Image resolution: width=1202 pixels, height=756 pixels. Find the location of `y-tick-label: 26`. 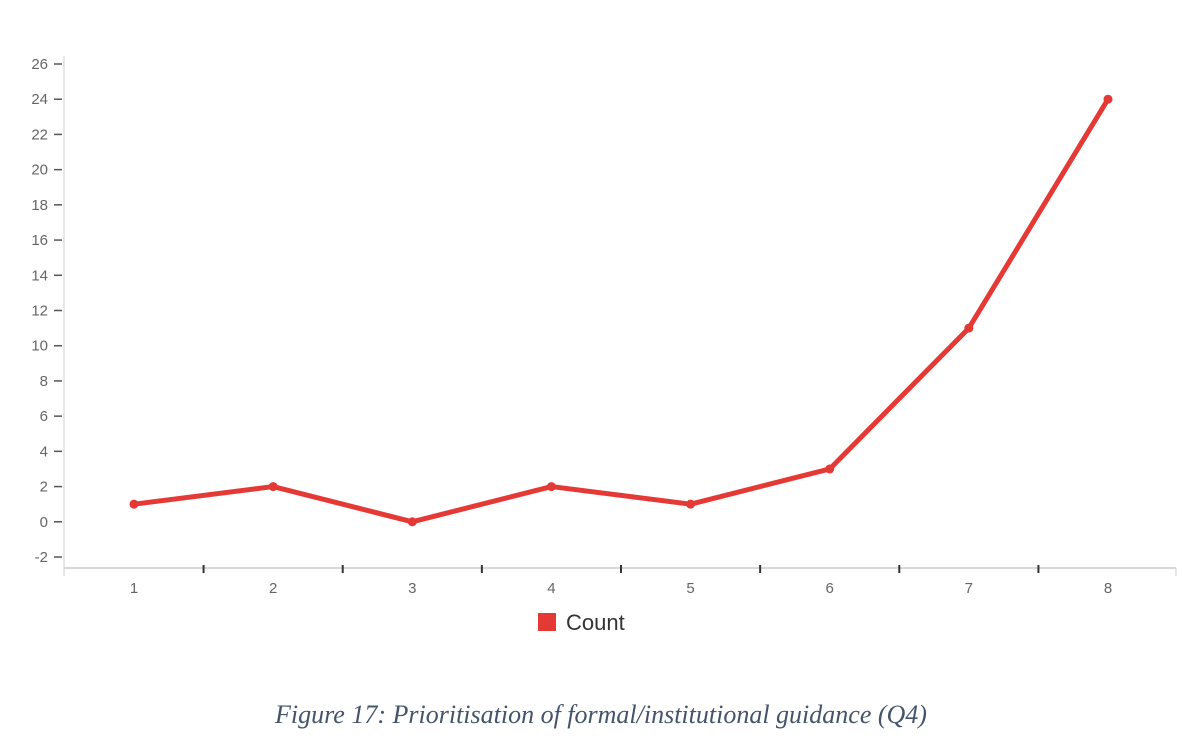

y-tick-label: 26 is located at coordinates (39, 64).